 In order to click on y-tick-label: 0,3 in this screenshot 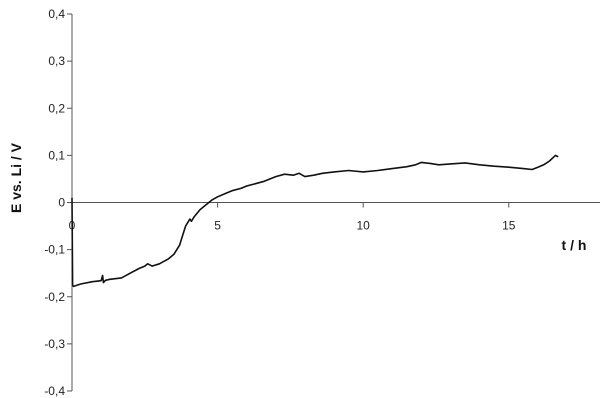, I will do `click(56, 61)`.